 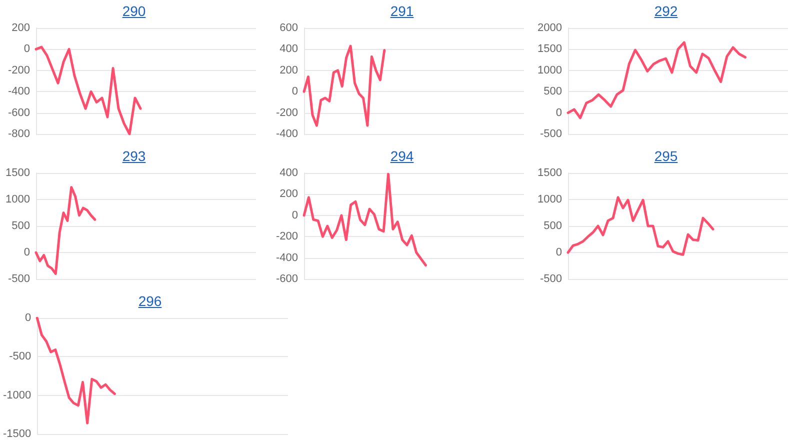 I want to click on y-tick-label: 2000, so click(x=550, y=28).